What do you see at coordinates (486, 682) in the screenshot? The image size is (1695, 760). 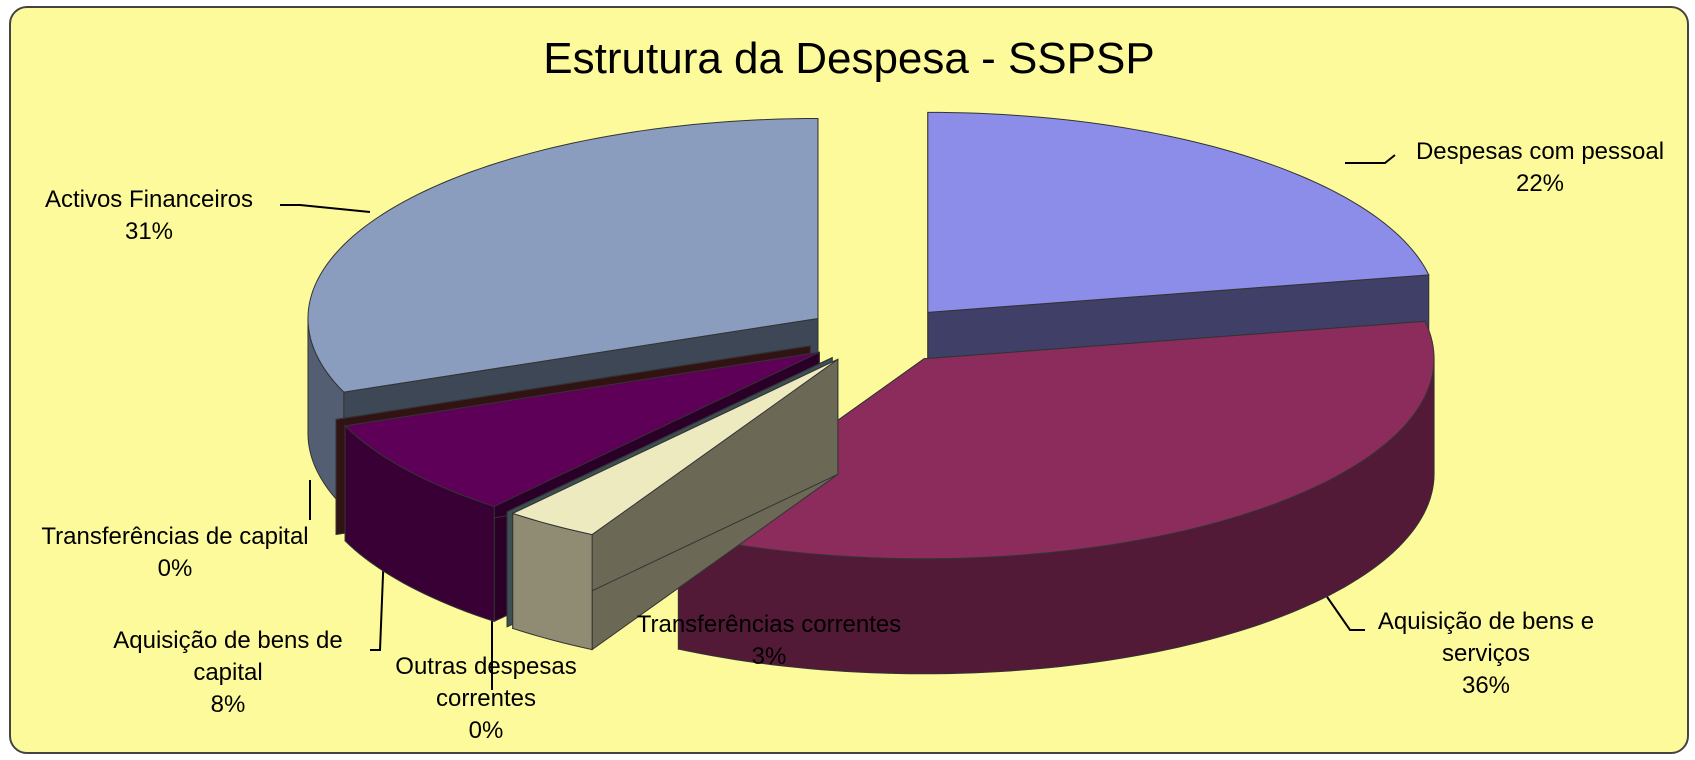 I see `category-label: Outras despesas correntes` at bounding box center [486, 682].